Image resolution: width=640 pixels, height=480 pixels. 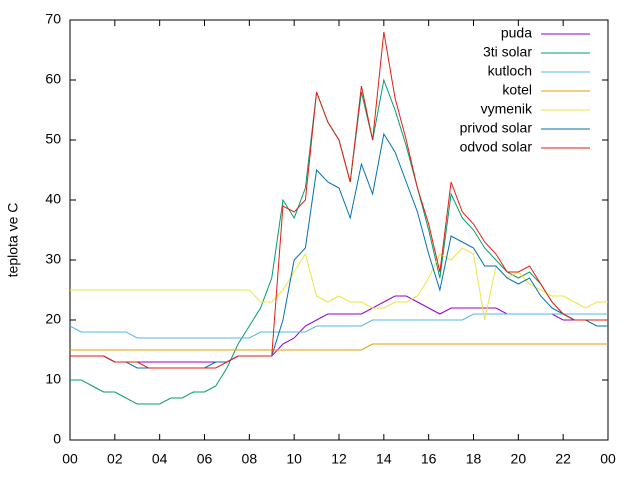 I want to click on x-tick-label: 22, so click(x=563, y=459).